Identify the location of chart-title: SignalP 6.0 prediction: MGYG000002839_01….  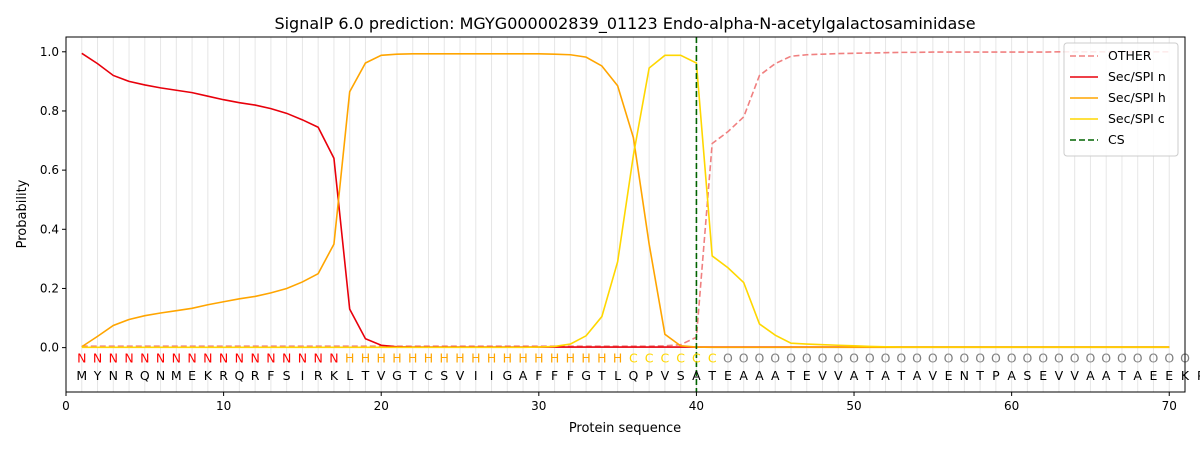
(624, 24).